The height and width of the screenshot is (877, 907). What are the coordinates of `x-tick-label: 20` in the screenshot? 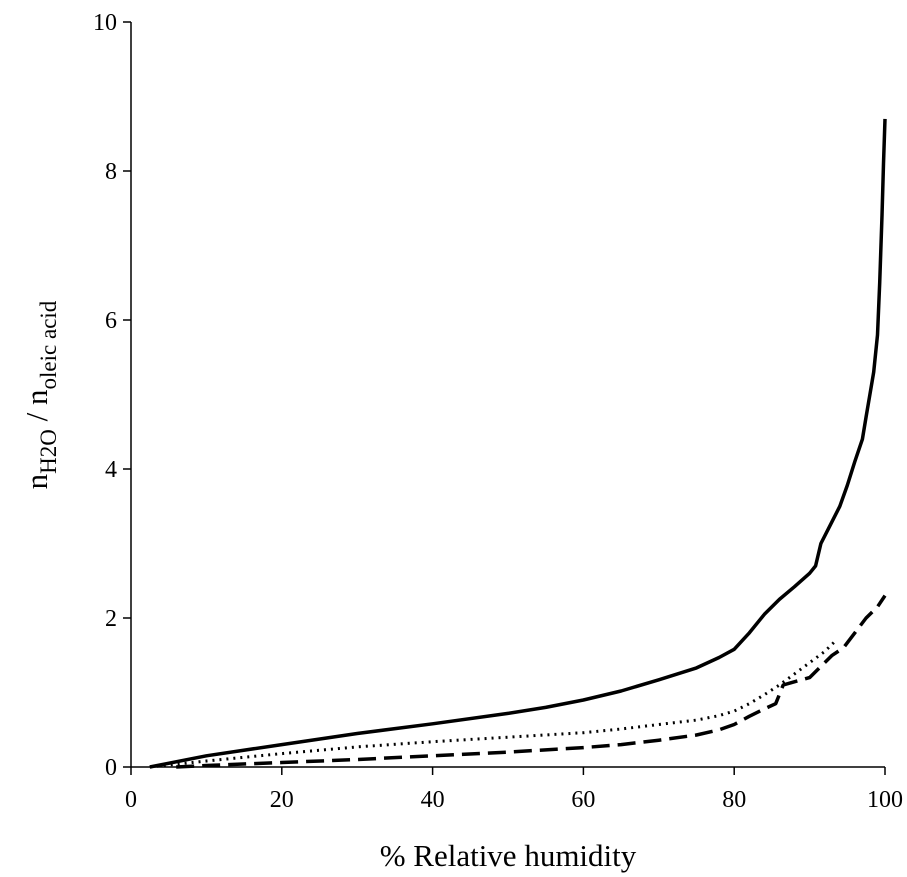 It's located at (282, 800).